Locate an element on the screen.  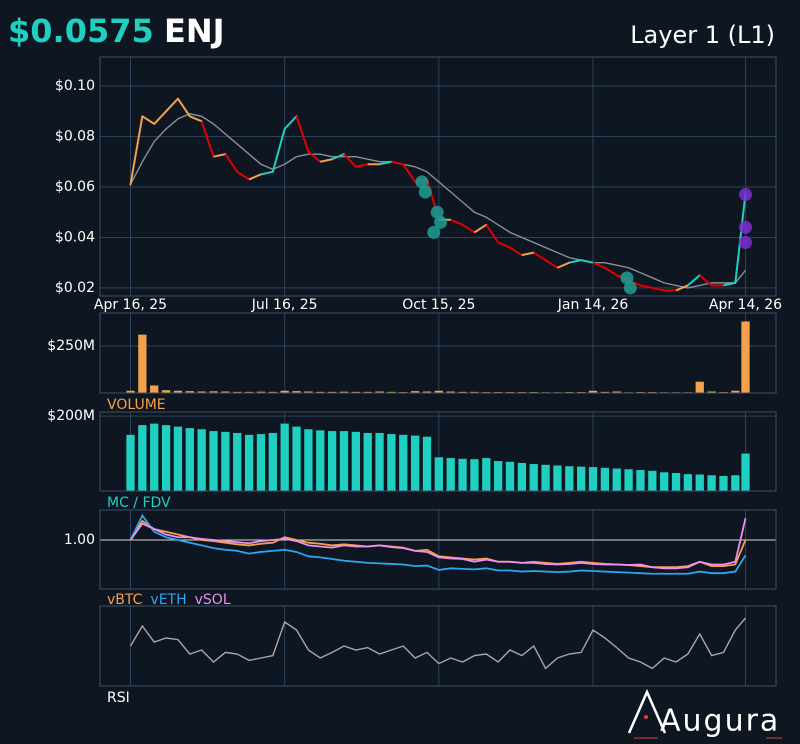
panel-label: MC / FDV is located at coordinates (139, 503).